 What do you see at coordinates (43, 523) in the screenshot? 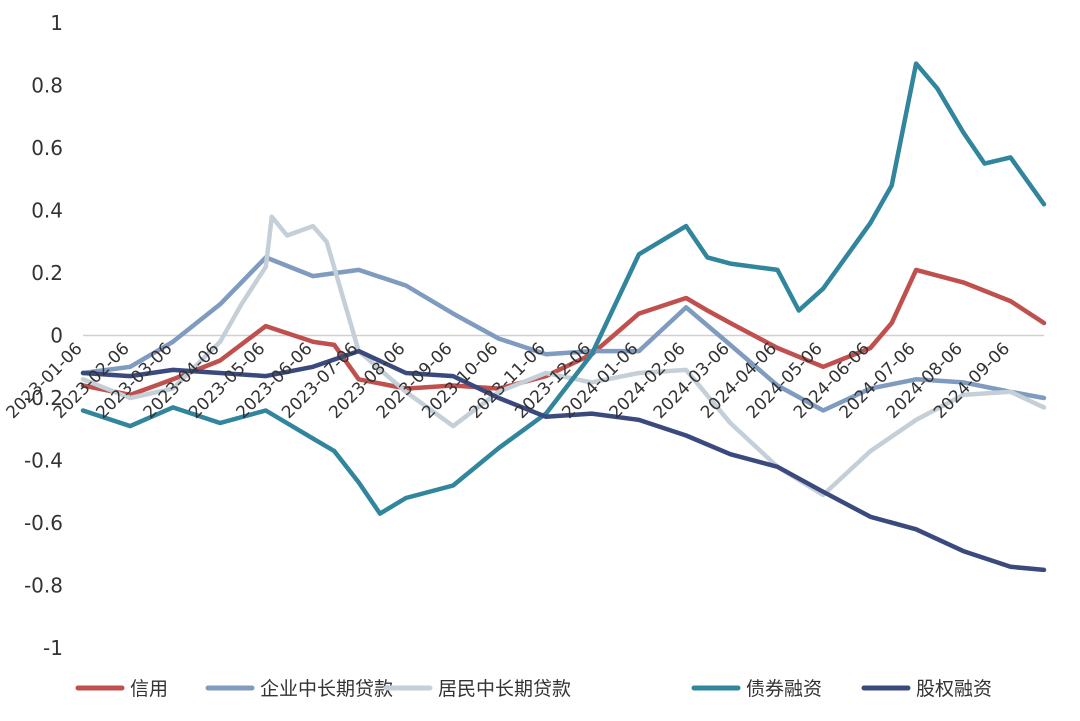
I see `y-tick-label: -0.6` at bounding box center [43, 523].